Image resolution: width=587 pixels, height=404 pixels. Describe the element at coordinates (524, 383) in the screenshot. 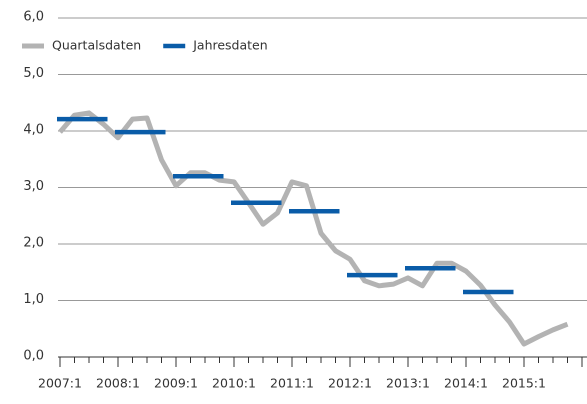

I see `x-tick-label: 2015:1` at that location.